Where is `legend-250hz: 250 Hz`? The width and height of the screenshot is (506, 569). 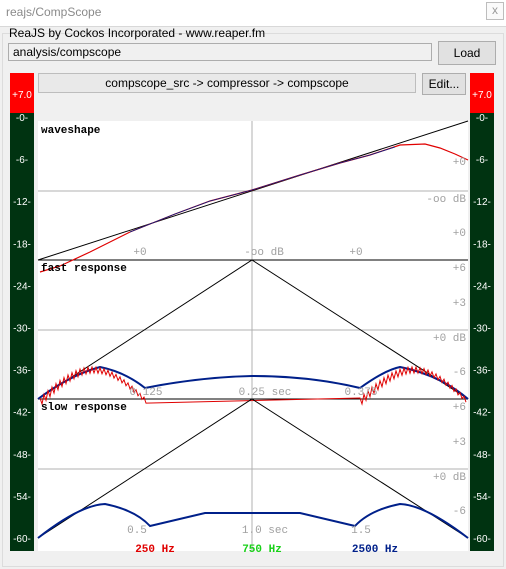
legend-250hz: 250 Hz is located at coordinates (155, 550).